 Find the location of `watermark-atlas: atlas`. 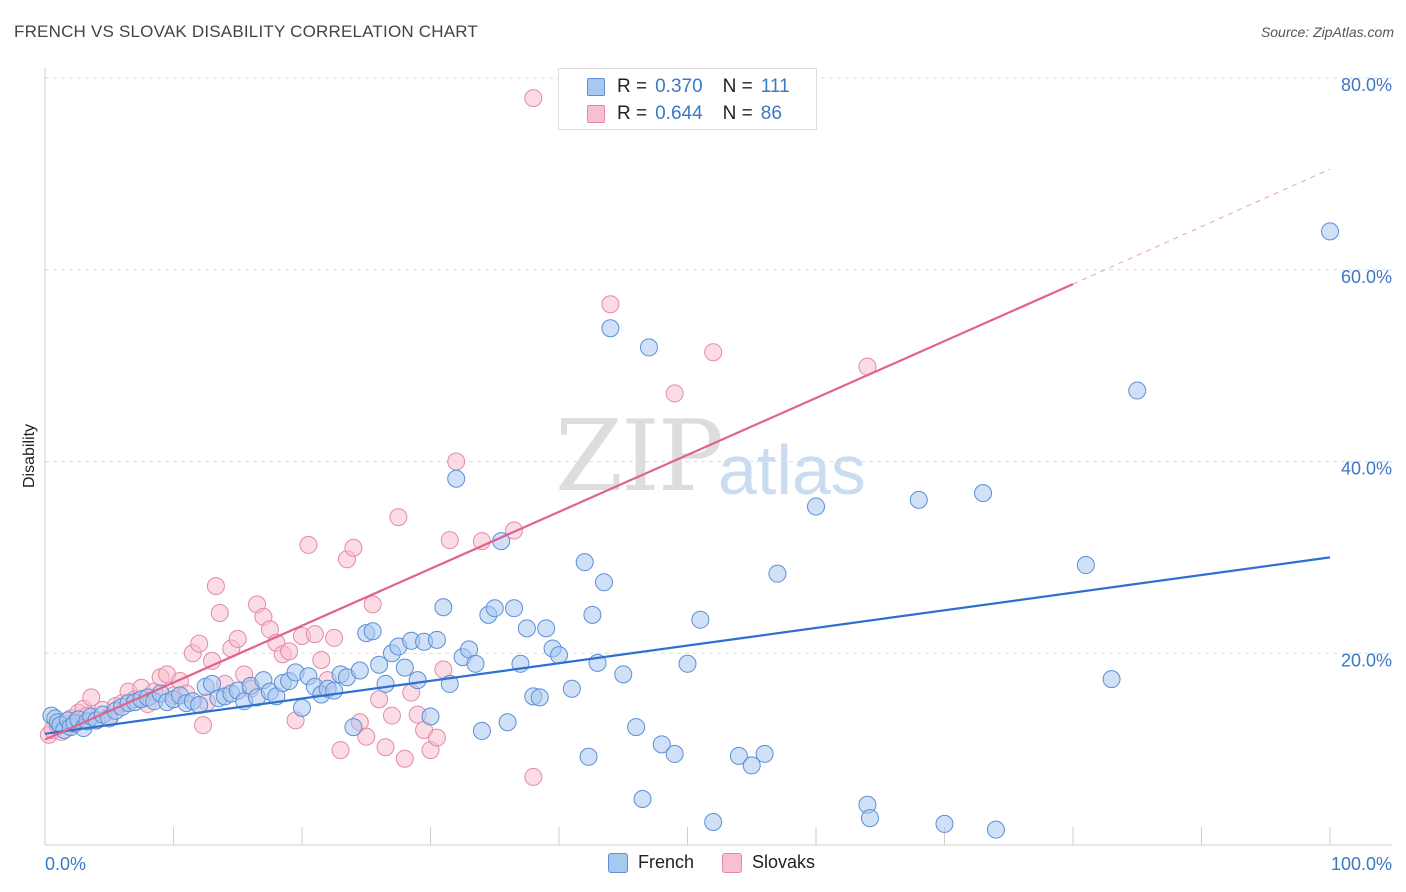

watermark-atlas: atlas is located at coordinates (792, 470).